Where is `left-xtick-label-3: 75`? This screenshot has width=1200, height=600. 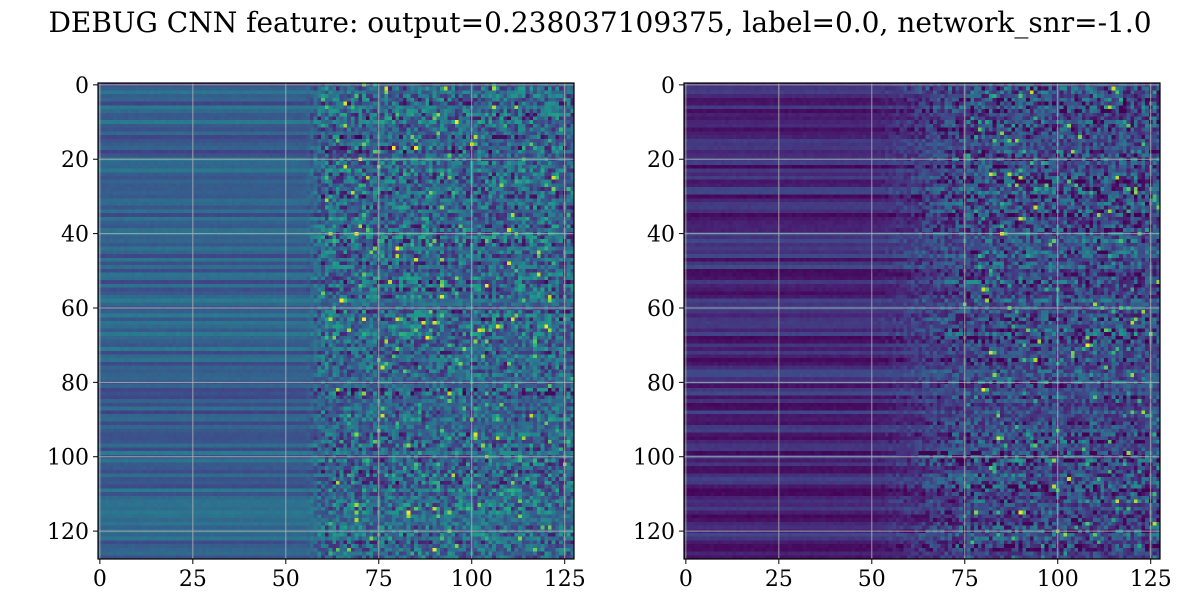 left-xtick-label-3: 75 is located at coordinates (379, 579).